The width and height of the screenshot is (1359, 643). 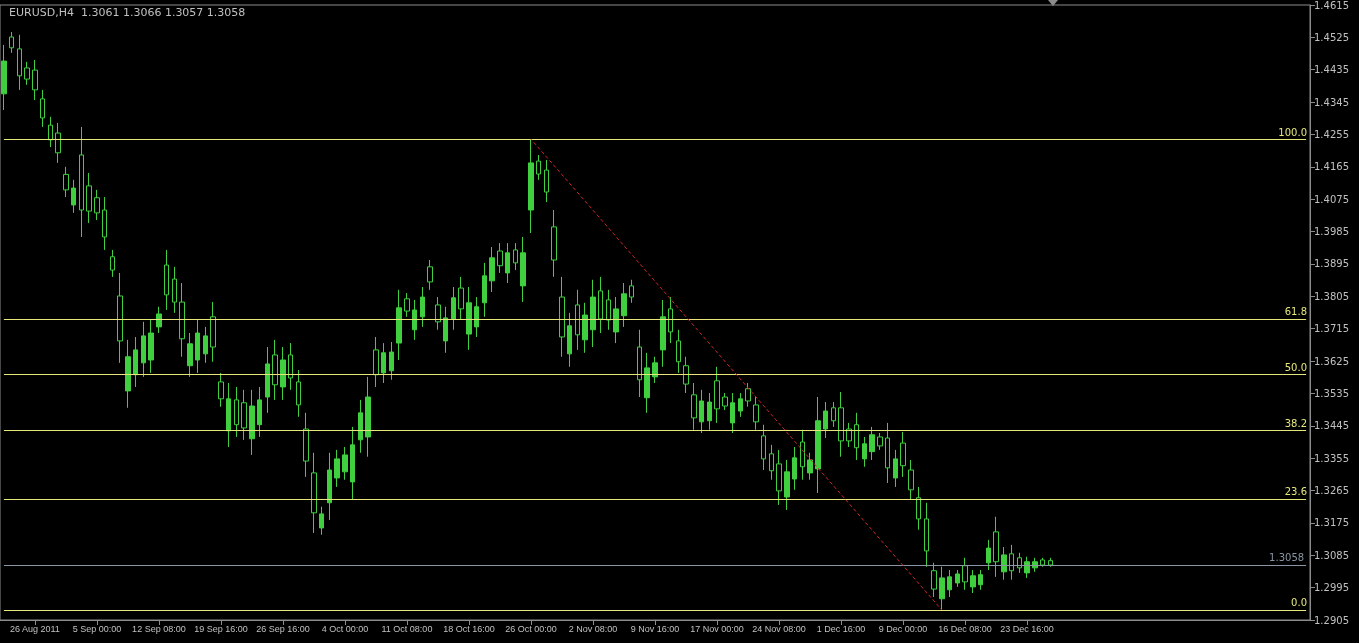 I want to click on x-tick-label: 26 Oct 00:00, so click(x=531, y=628).